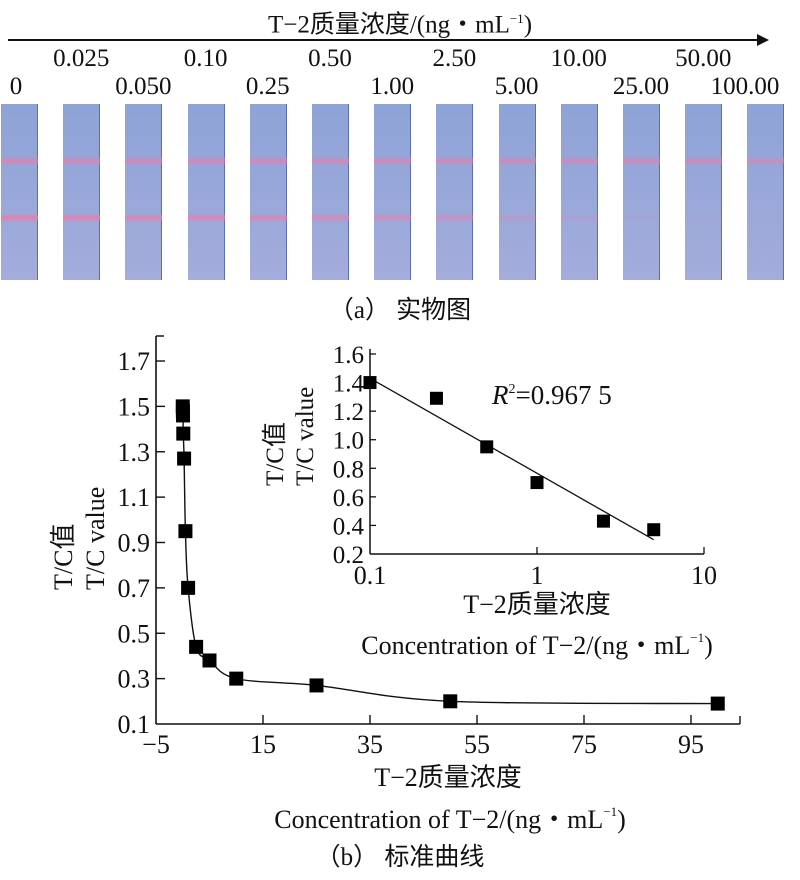 Image resolution: width=800 pixels, height=880 pixels. Describe the element at coordinates (305, 436) in the screenshot. I see `inset-y-axis-label-en: T/C value` at that location.